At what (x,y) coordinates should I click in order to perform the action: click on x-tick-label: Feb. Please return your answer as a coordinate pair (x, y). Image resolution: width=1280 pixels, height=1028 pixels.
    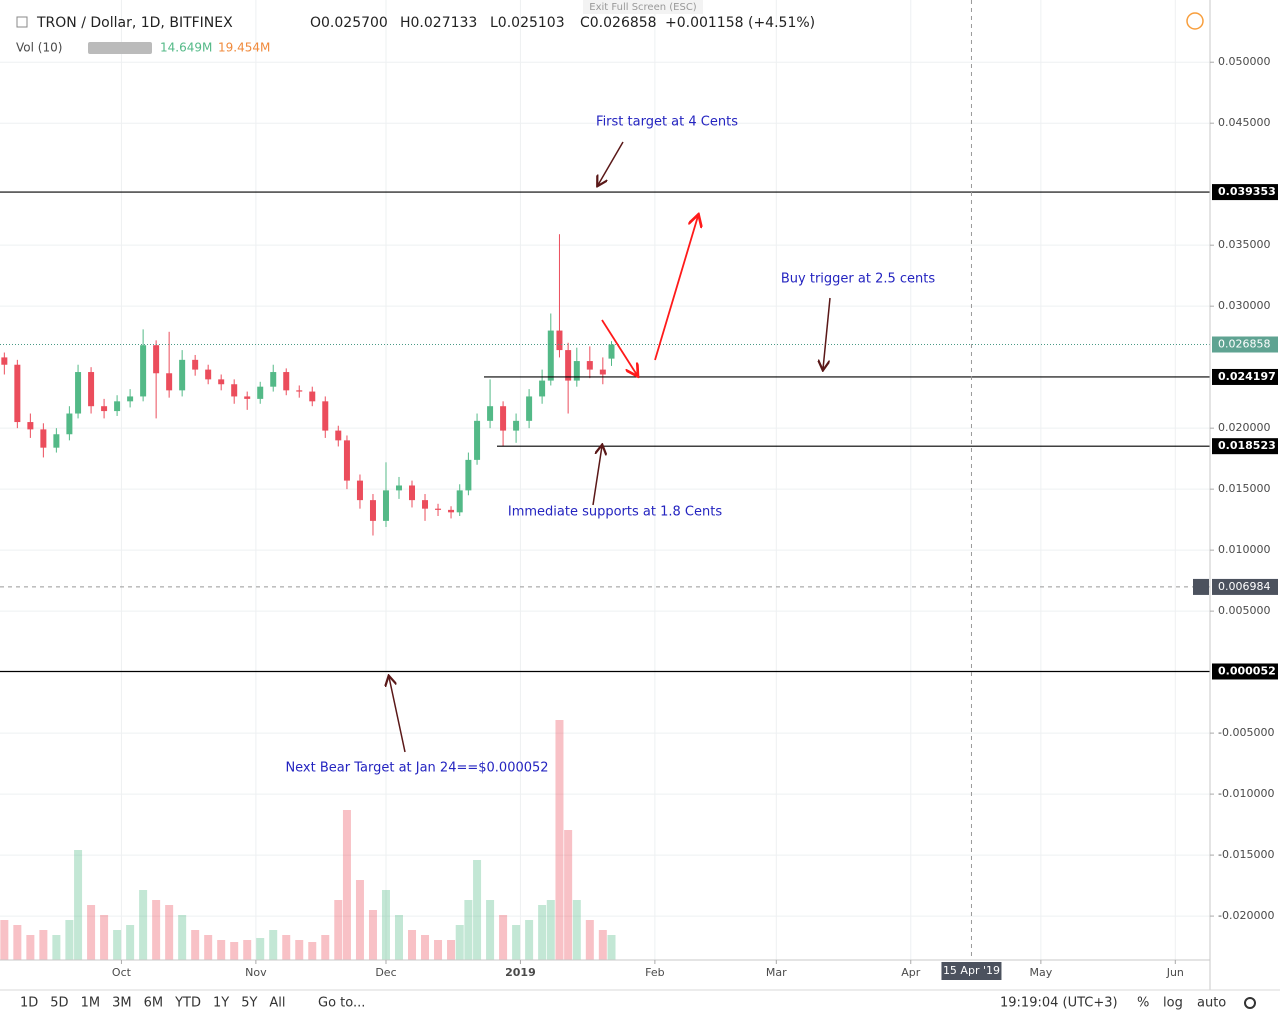
    Looking at the image, I should click on (654, 972).